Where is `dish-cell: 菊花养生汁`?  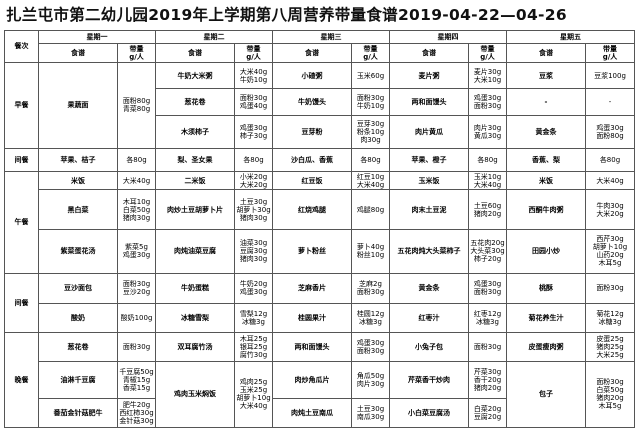 dish-cell: 菊花养生汁 is located at coordinates (546, 318).